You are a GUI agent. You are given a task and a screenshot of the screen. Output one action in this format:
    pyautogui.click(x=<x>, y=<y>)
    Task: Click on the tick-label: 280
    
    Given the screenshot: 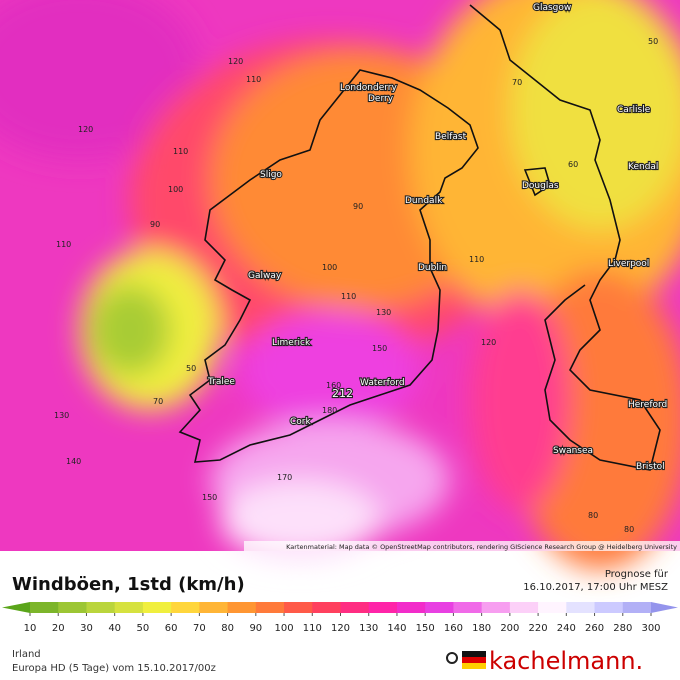 What is the action you would take?
    pyautogui.click(x=622, y=628)
    